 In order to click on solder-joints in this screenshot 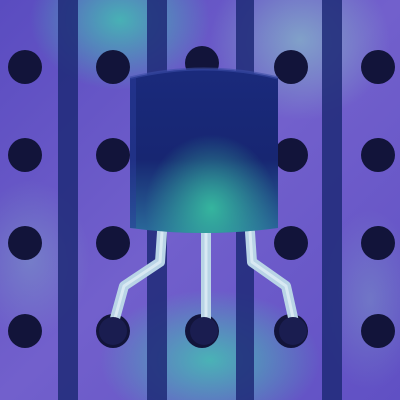, I will do `click(203, 331)`.